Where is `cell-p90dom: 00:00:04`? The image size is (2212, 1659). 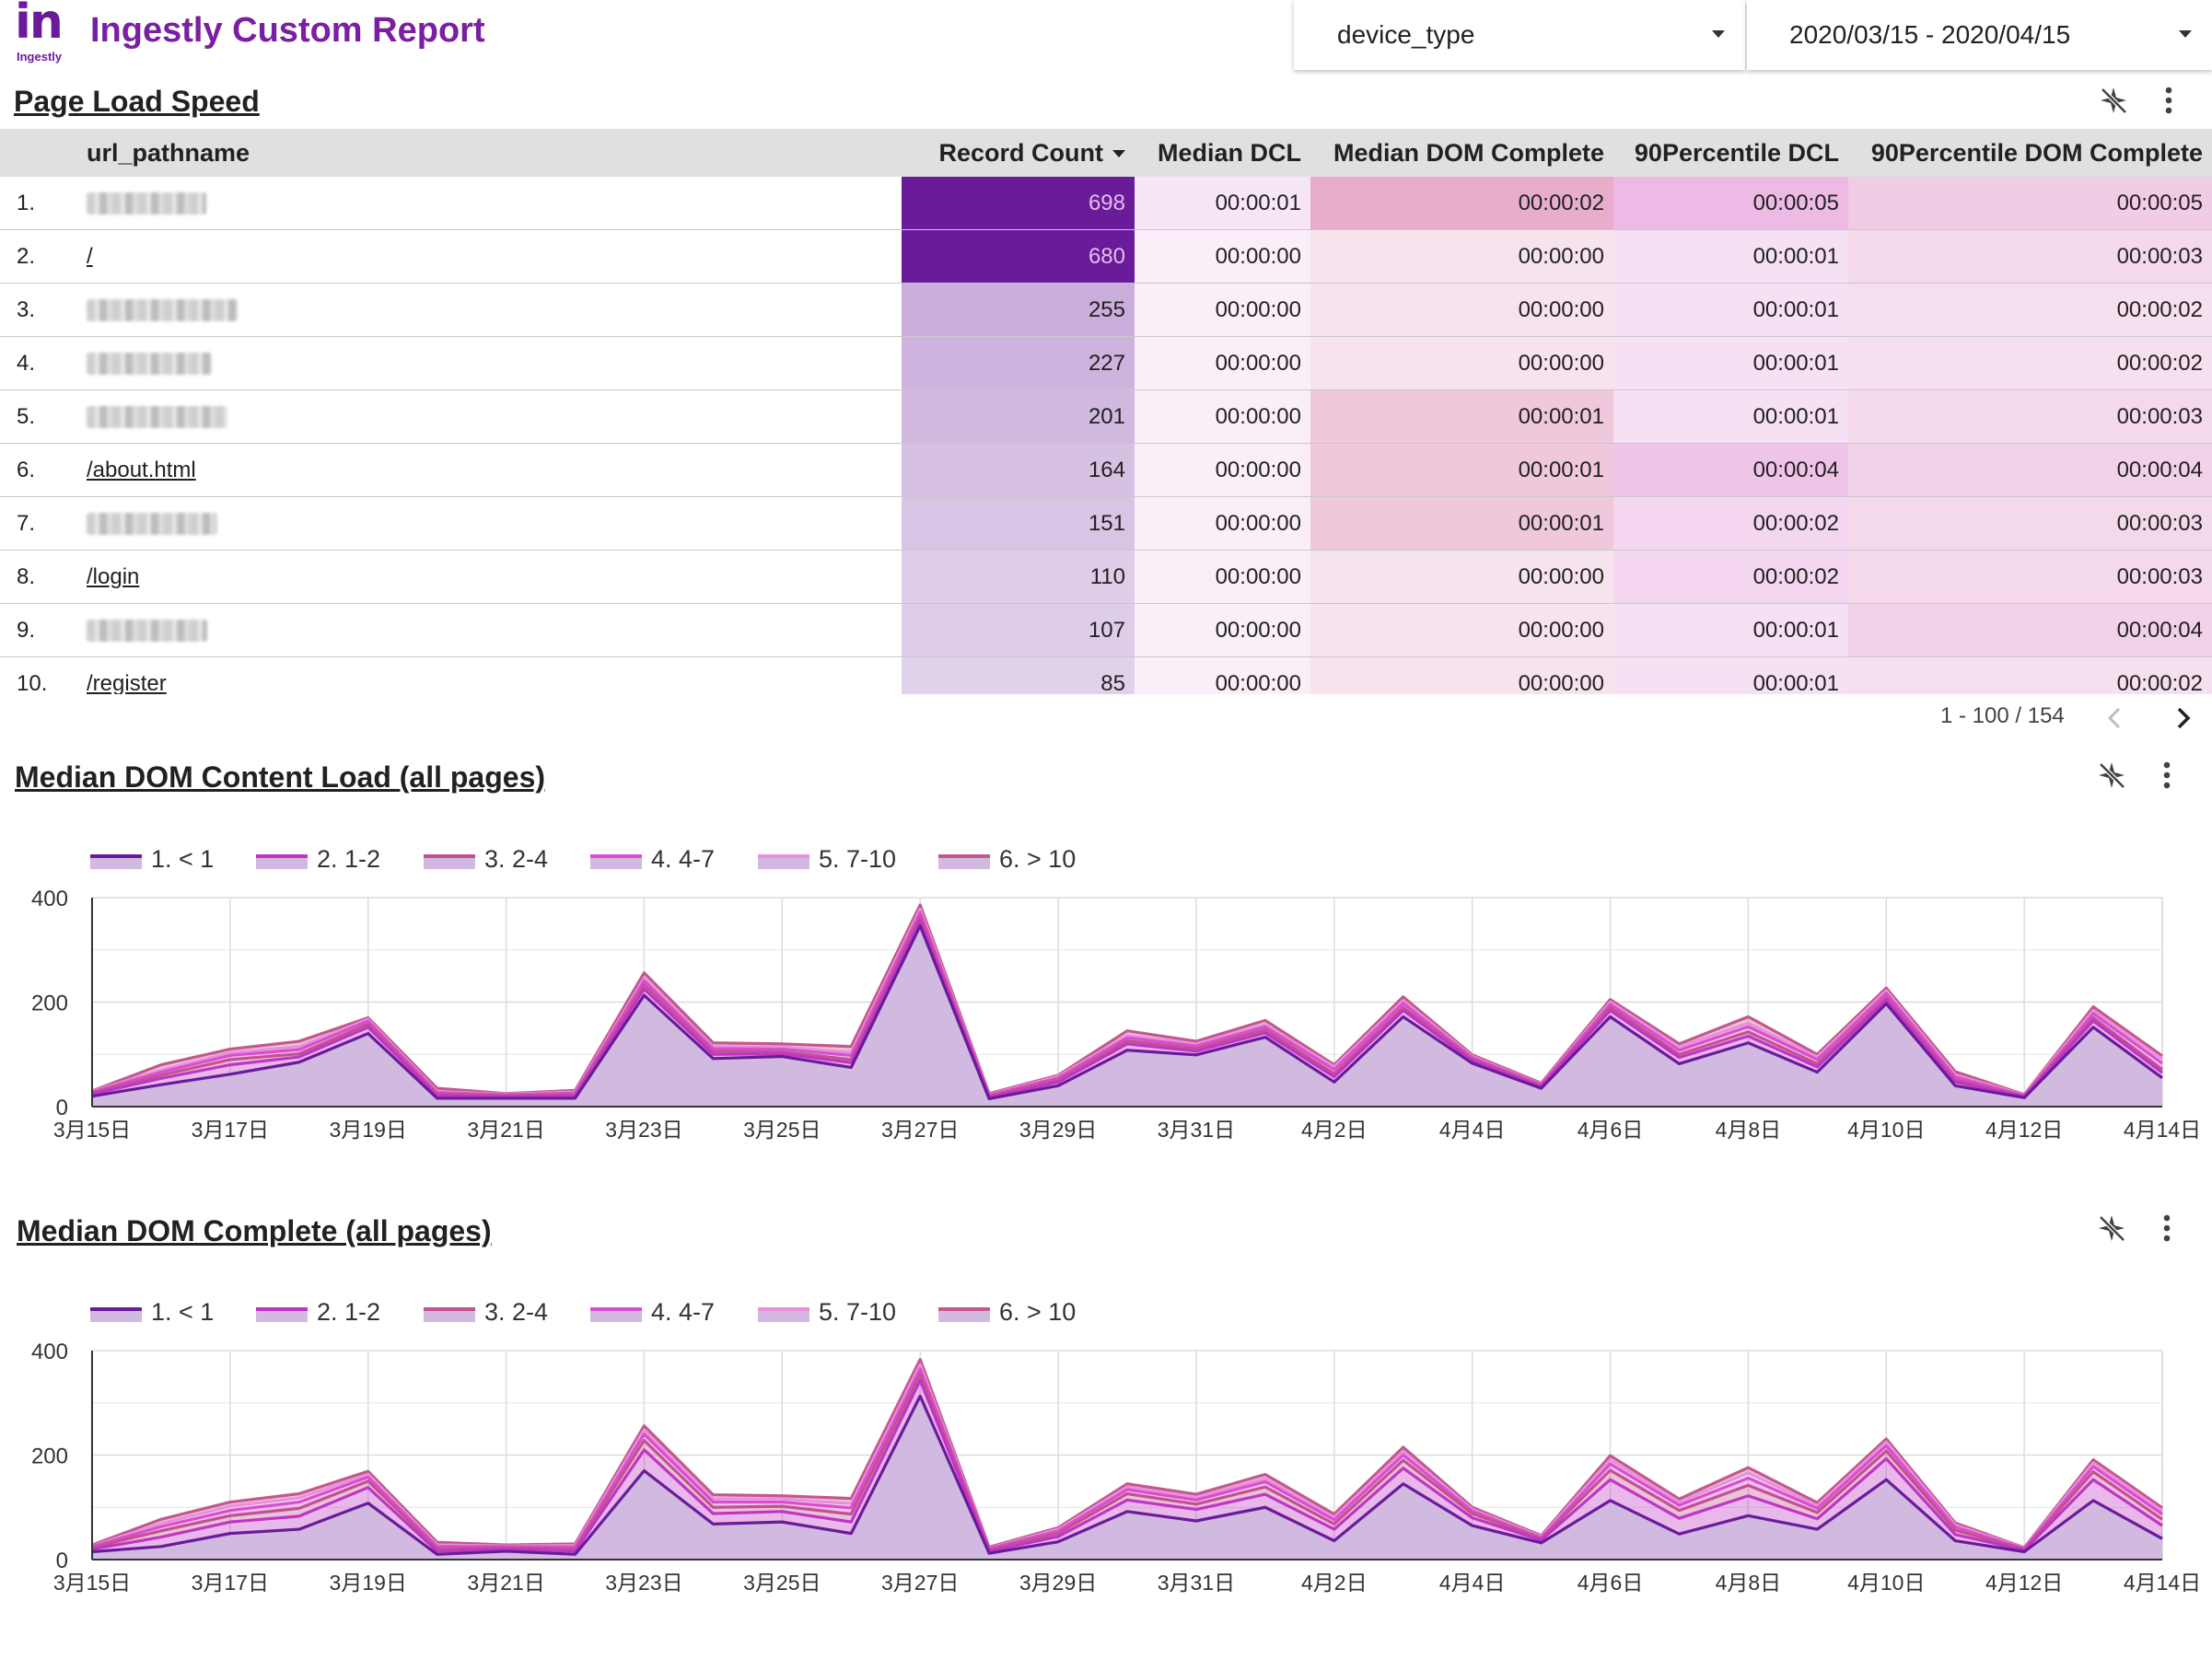 cell-p90dom: 00:00:04 is located at coordinates (2030, 630).